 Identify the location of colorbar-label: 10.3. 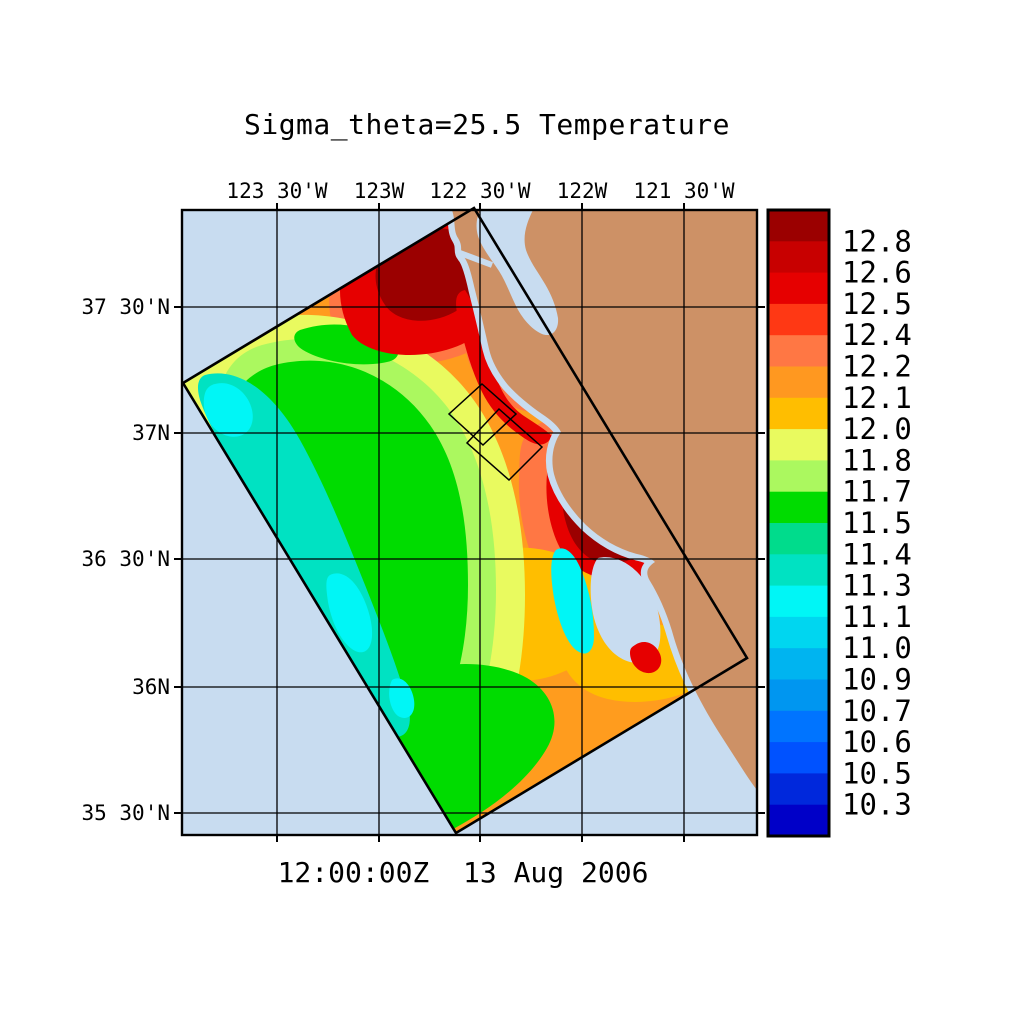
(877, 805).